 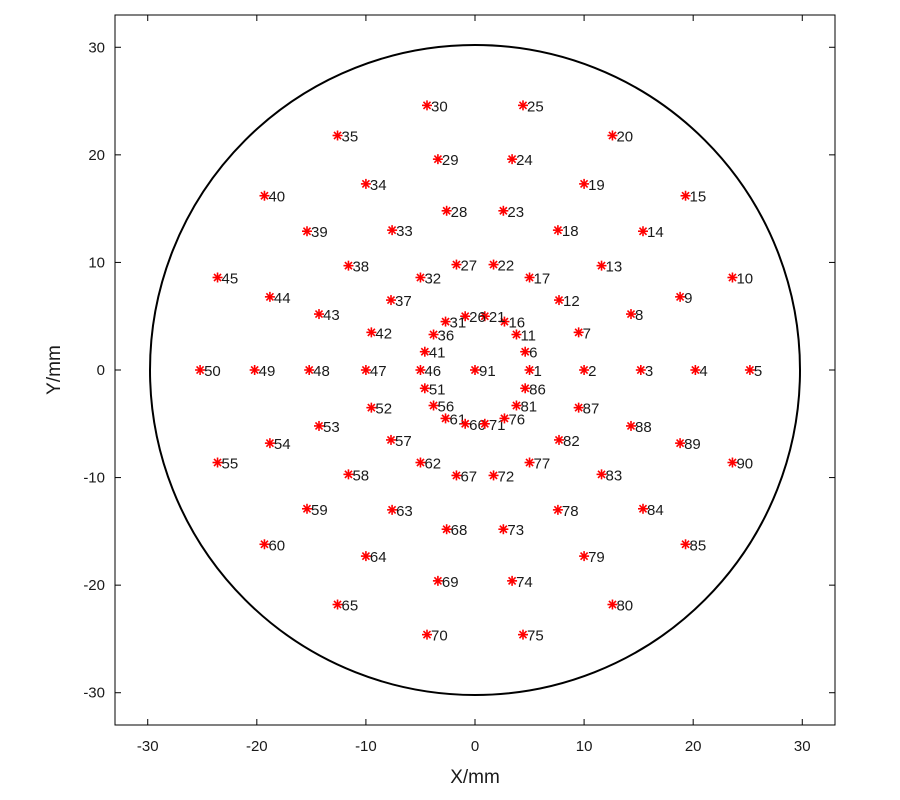 I want to click on data-point-70: 70, so click(x=435, y=636).